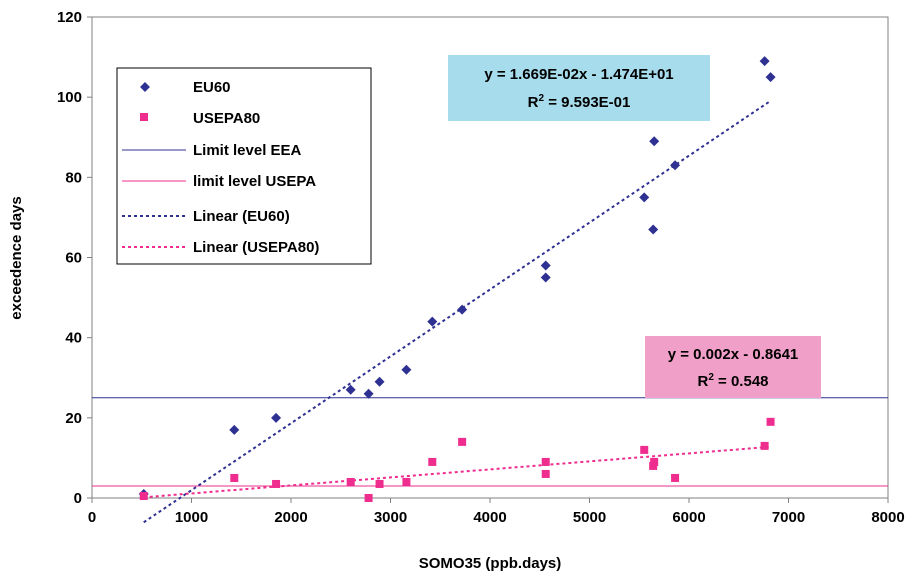 The height and width of the screenshot is (576, 911). I want to click on x-tick-label: 6000, so click(688, 517).